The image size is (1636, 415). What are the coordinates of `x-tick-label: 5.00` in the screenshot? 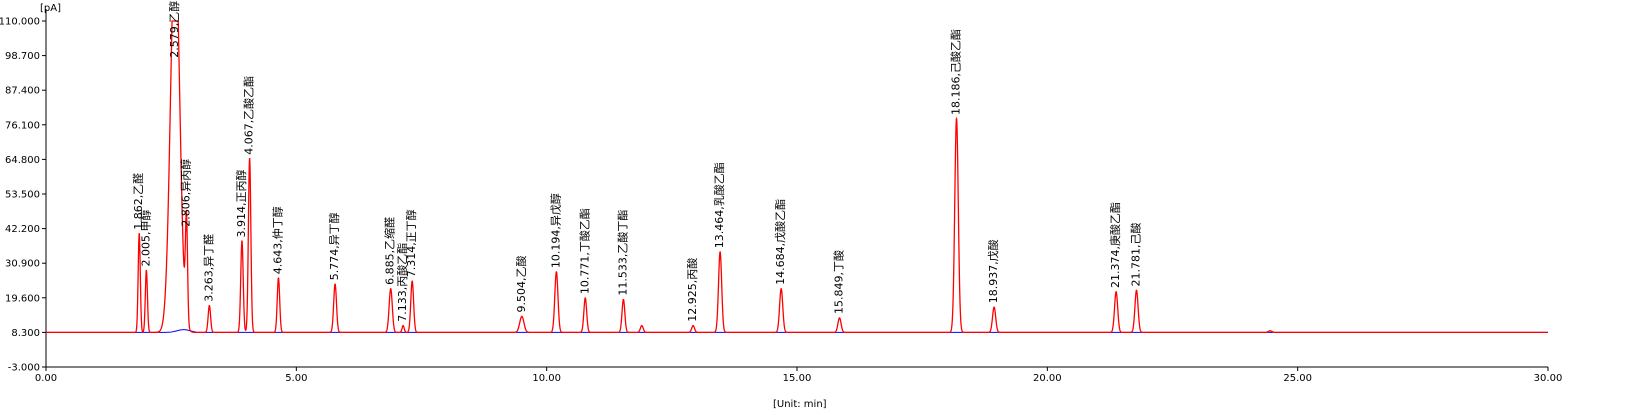 It's located at (296, 378).